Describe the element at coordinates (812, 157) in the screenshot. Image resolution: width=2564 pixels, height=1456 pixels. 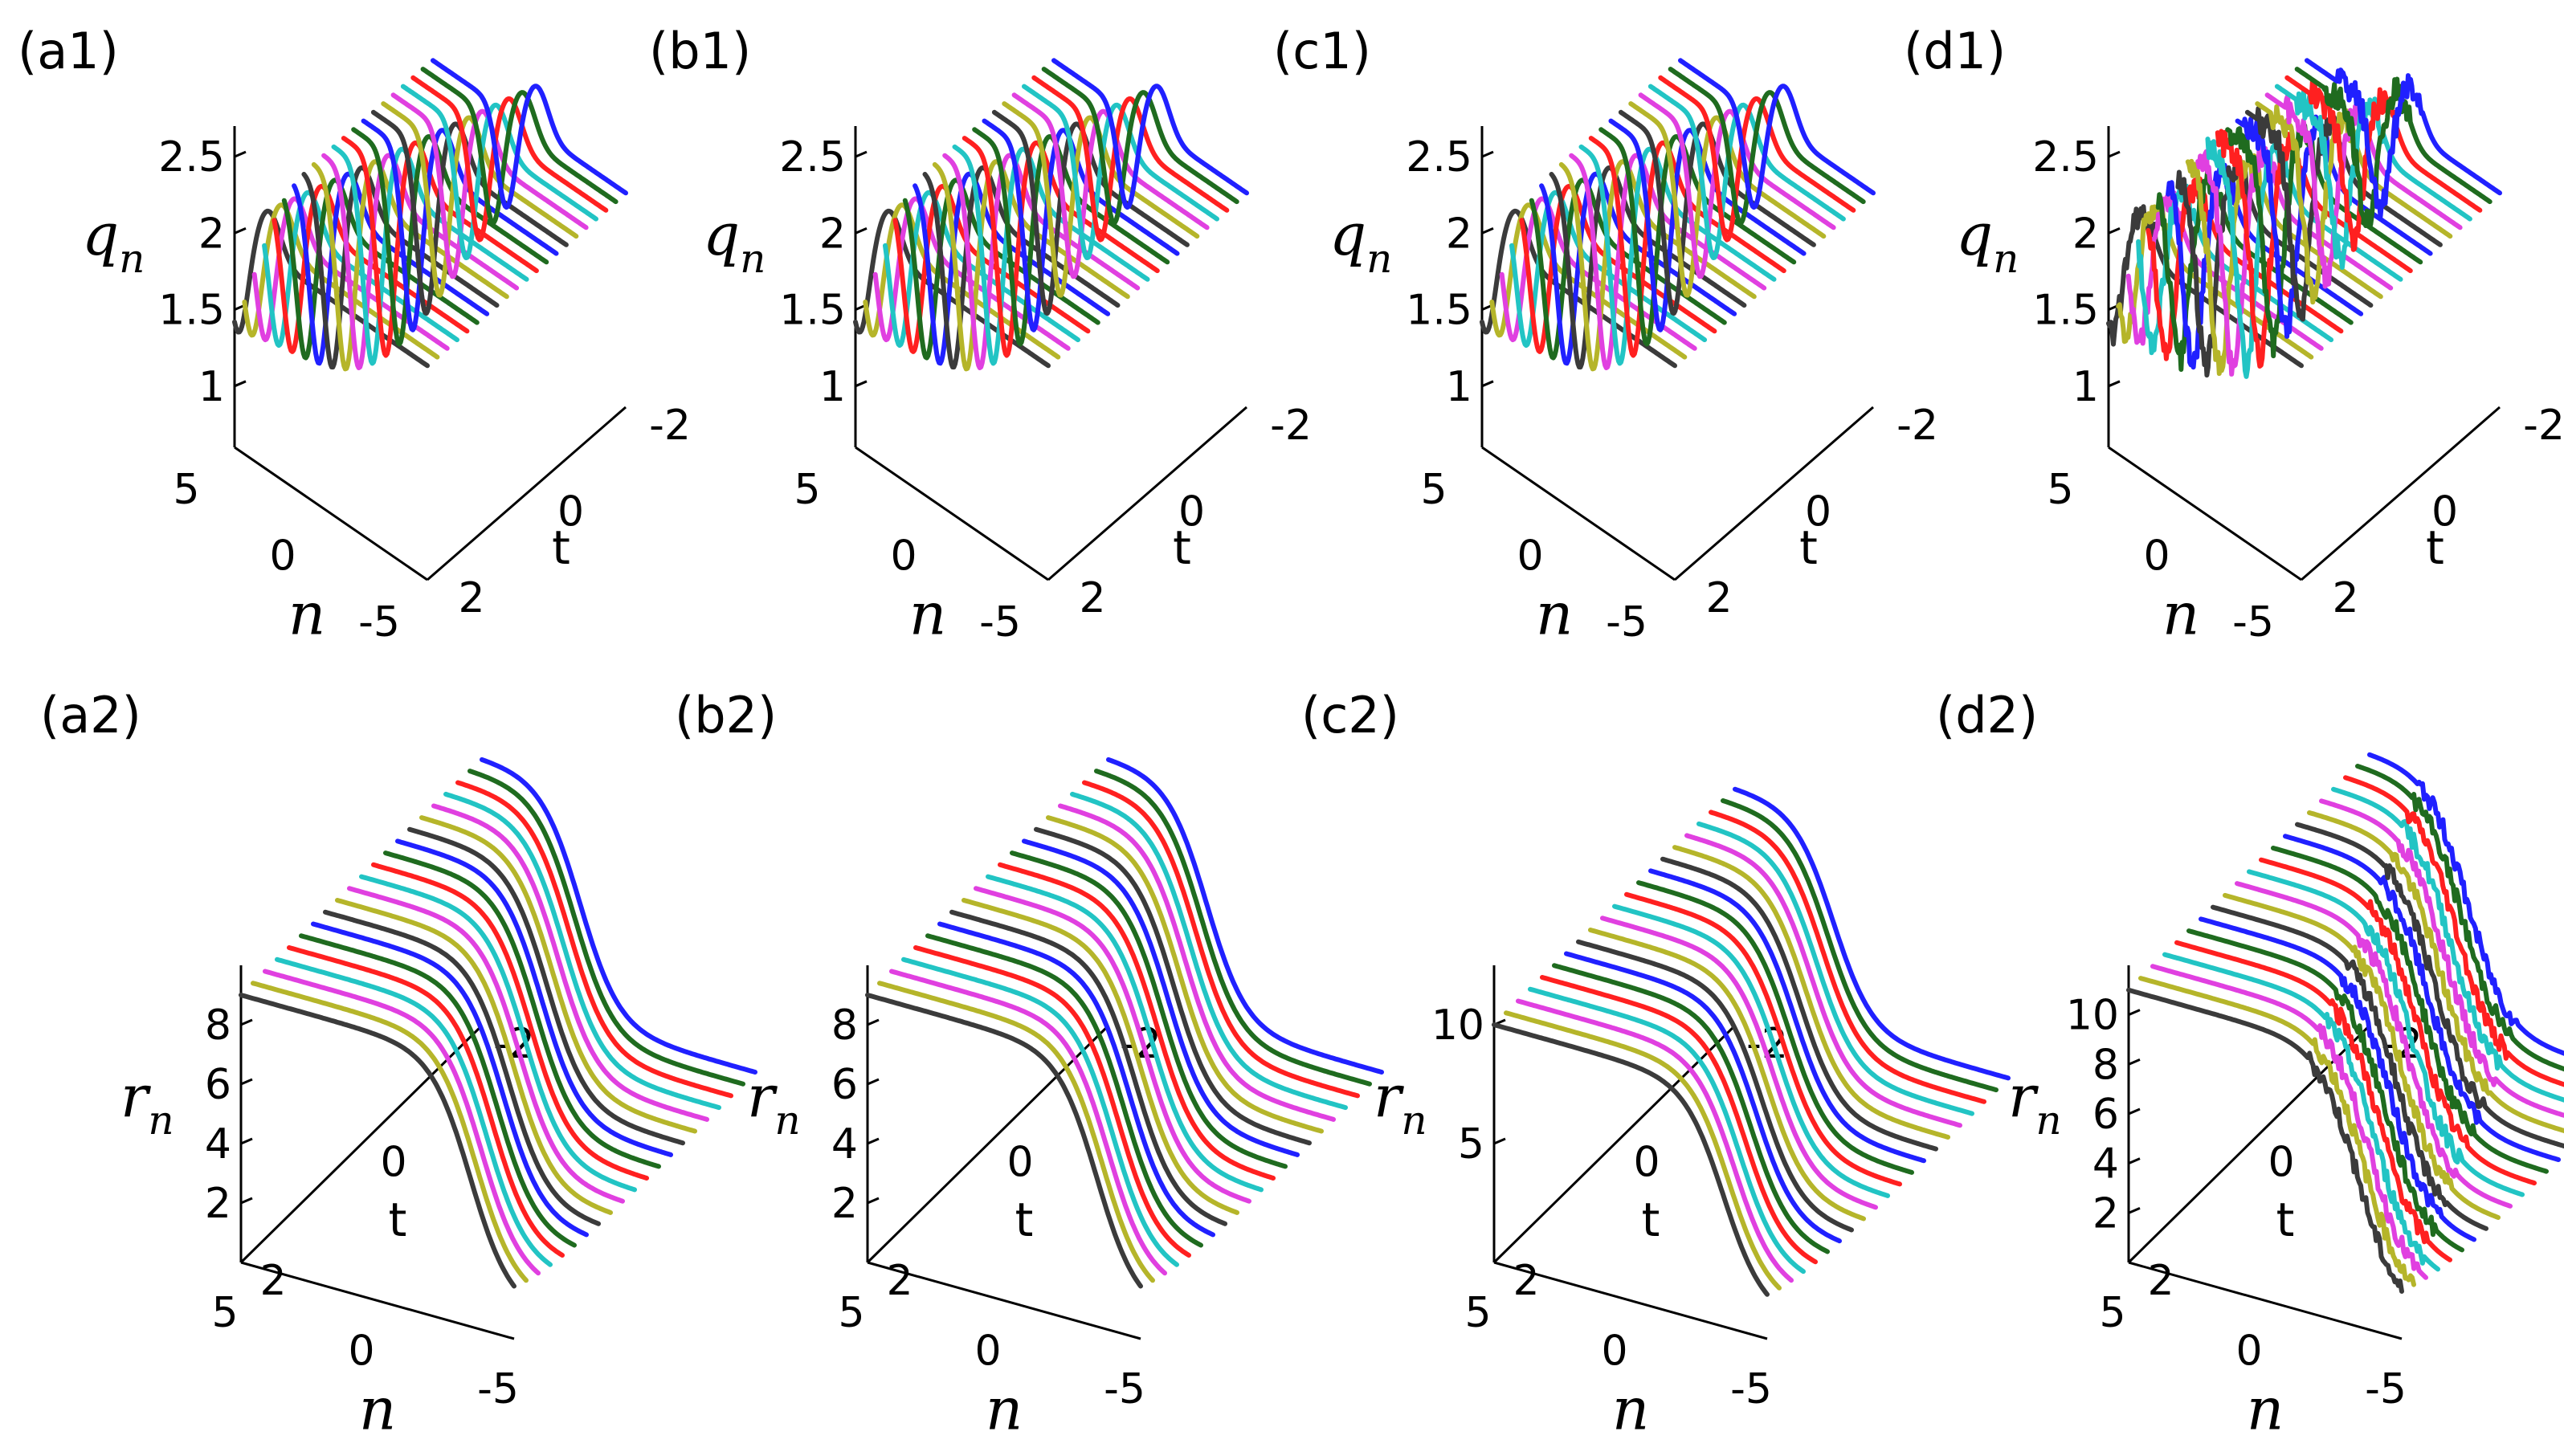
I see `z-tick-label: 2.5` at that location.